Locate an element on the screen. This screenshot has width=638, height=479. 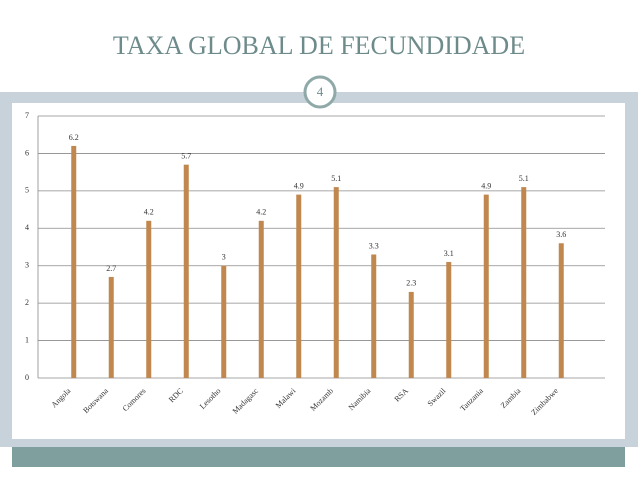
data-label: 6.2 is located at coordinates (74, 137).